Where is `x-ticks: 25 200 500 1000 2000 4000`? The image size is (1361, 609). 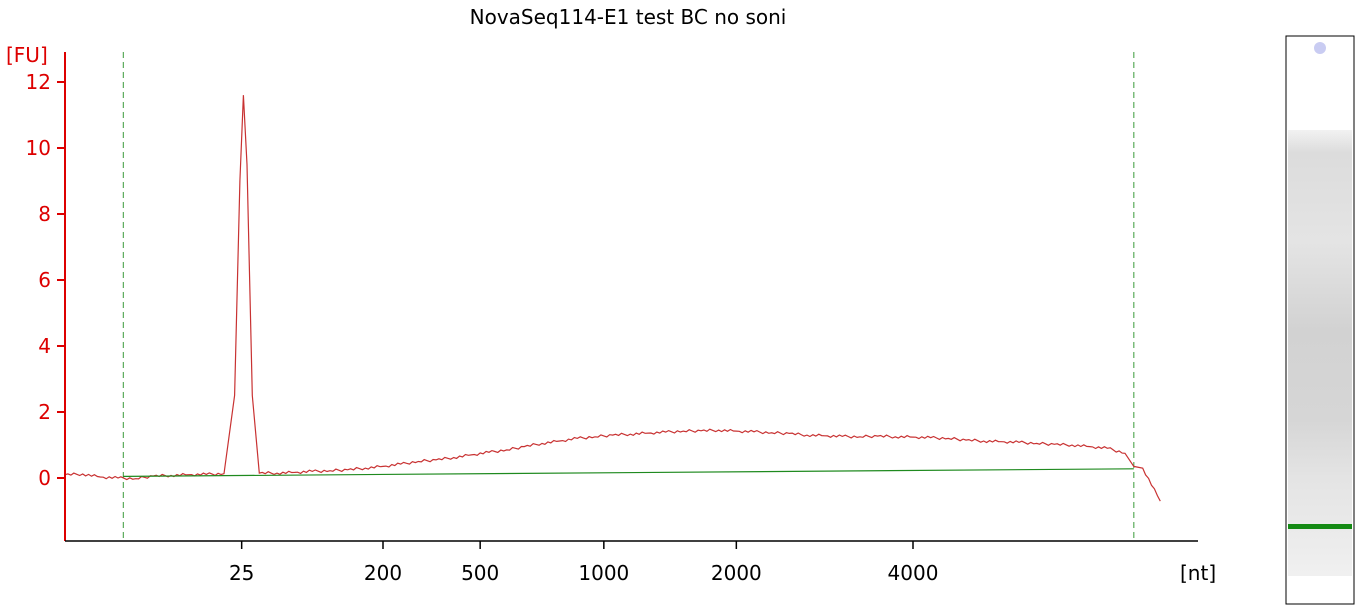 x-ticks: 25 200 500 1000 2000 4000 is located at coordinates (584, 563).